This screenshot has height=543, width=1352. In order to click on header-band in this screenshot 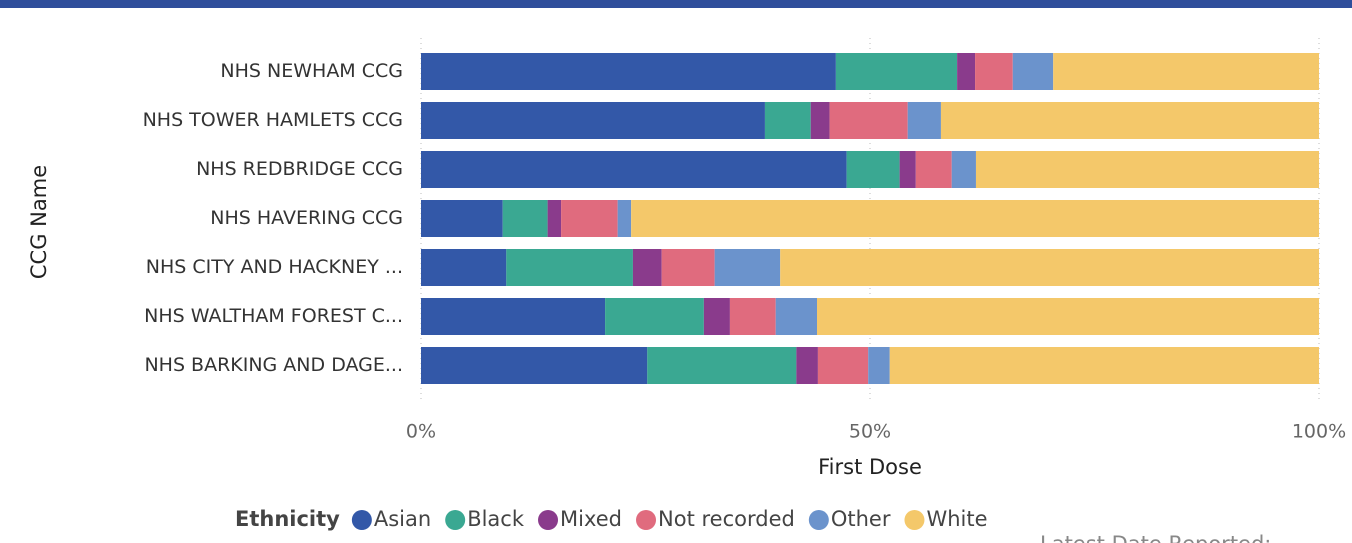, I will do `click(676, 4)`.